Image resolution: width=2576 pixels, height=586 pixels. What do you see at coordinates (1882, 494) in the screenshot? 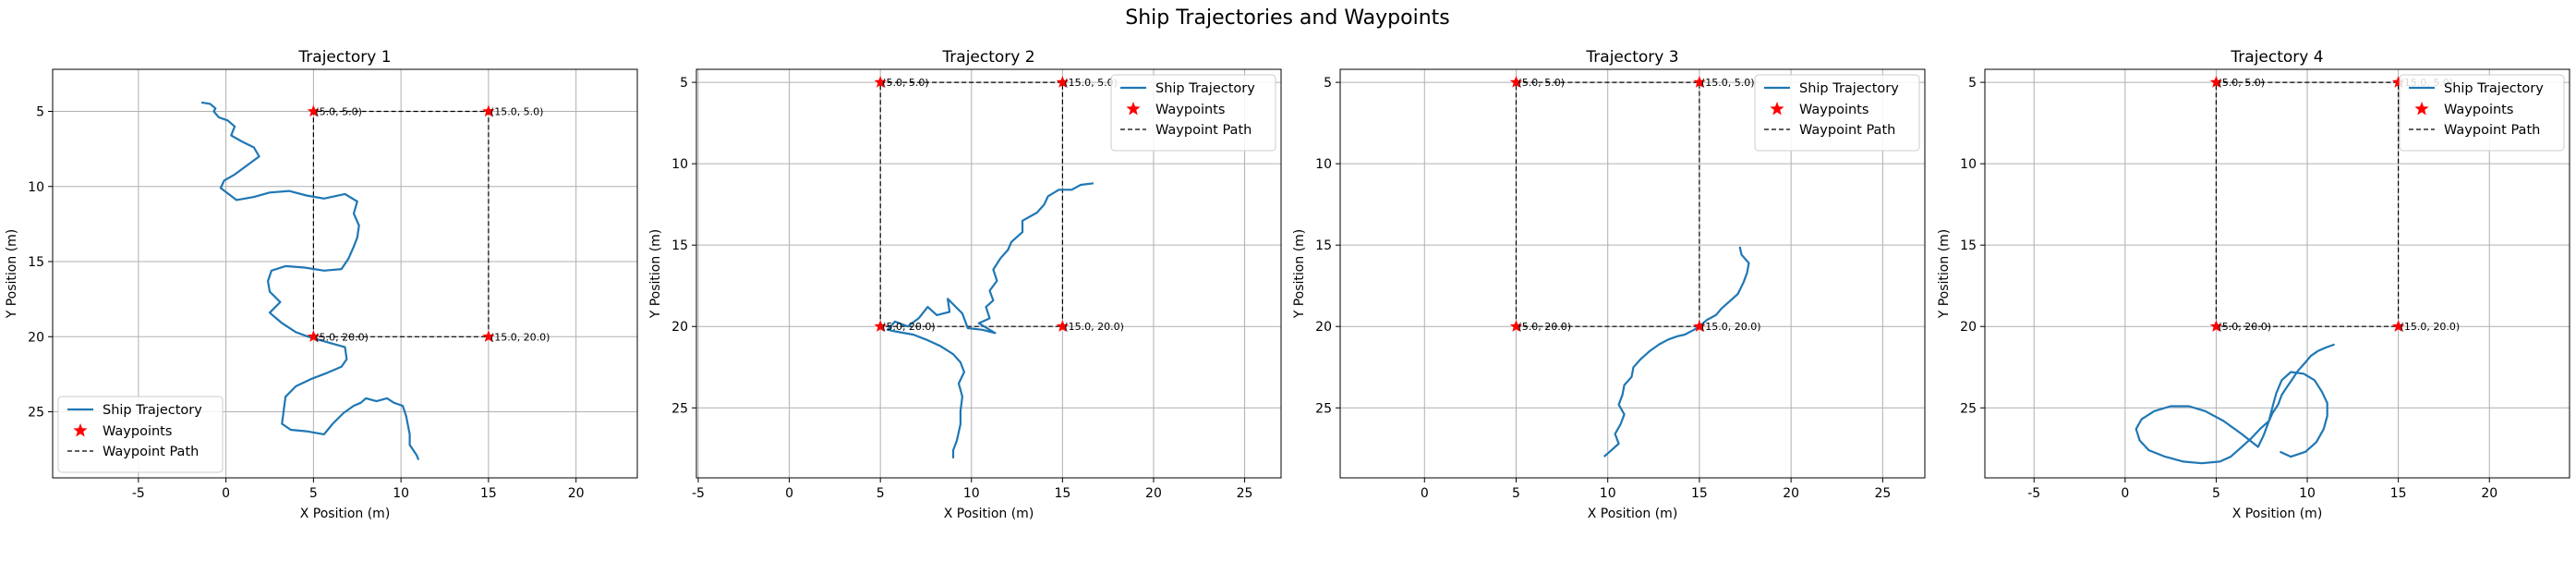
I see `x-tick-label: 25` at bounding box center [1882, 494].